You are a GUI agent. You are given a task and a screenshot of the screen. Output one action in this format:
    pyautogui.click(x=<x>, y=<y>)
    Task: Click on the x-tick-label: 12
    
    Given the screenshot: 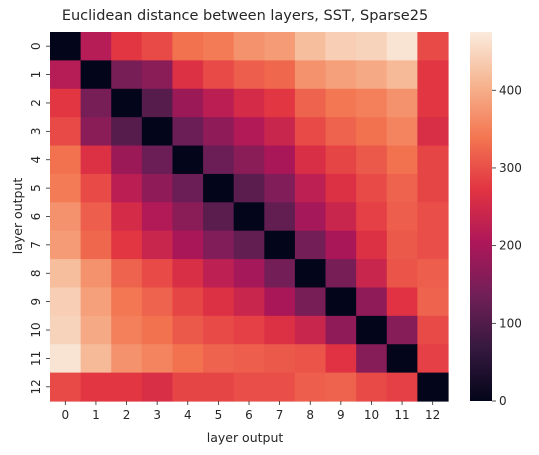 What is the action you would take?
    pyautogui.click(x=432, y=415)
    